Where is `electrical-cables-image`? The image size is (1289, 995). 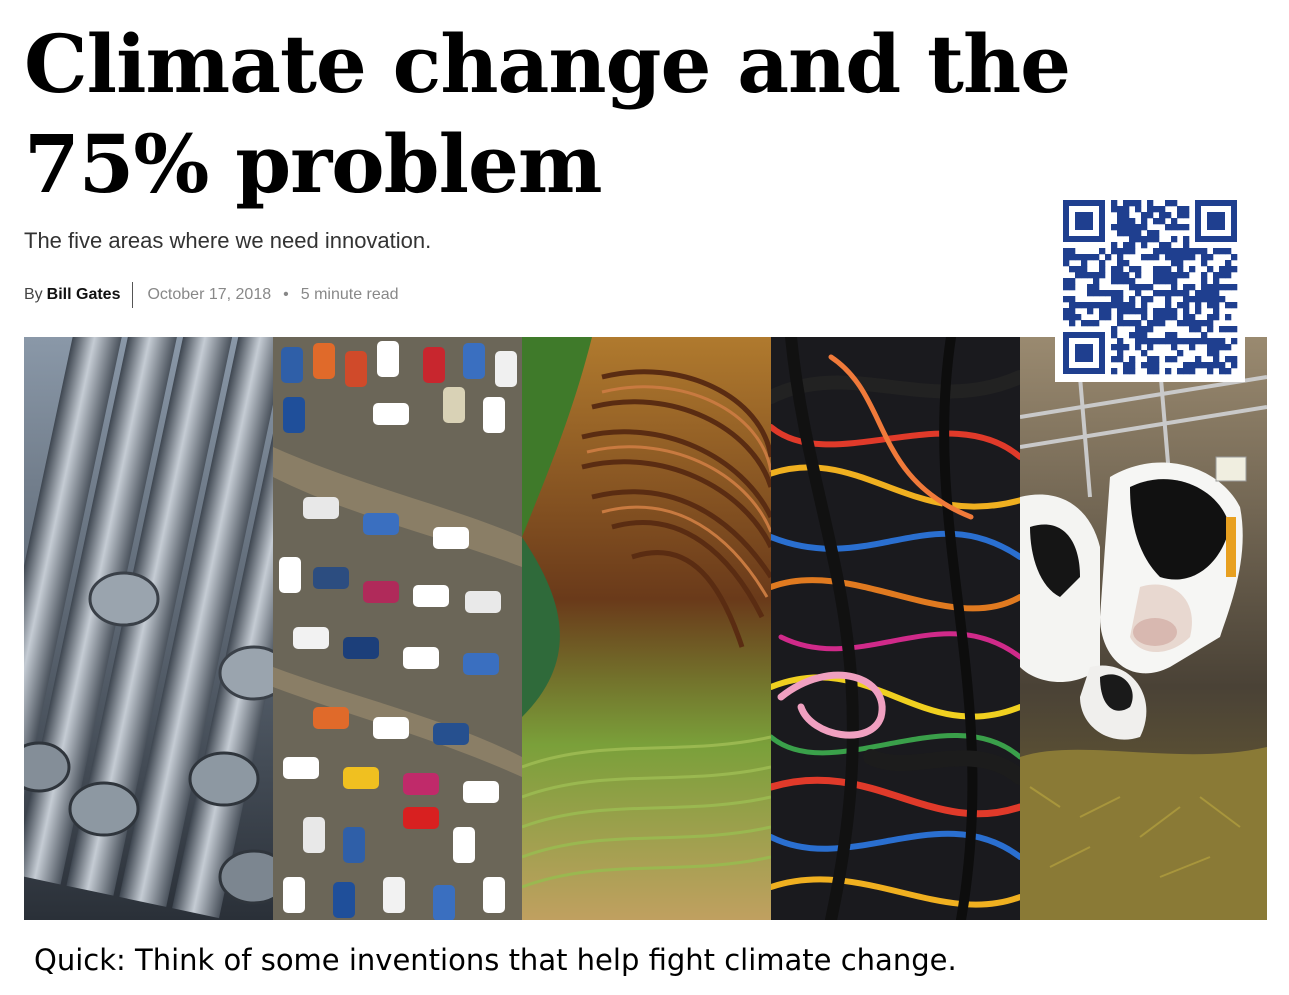
electrical-cables-image is located at coordinates (895, 628).